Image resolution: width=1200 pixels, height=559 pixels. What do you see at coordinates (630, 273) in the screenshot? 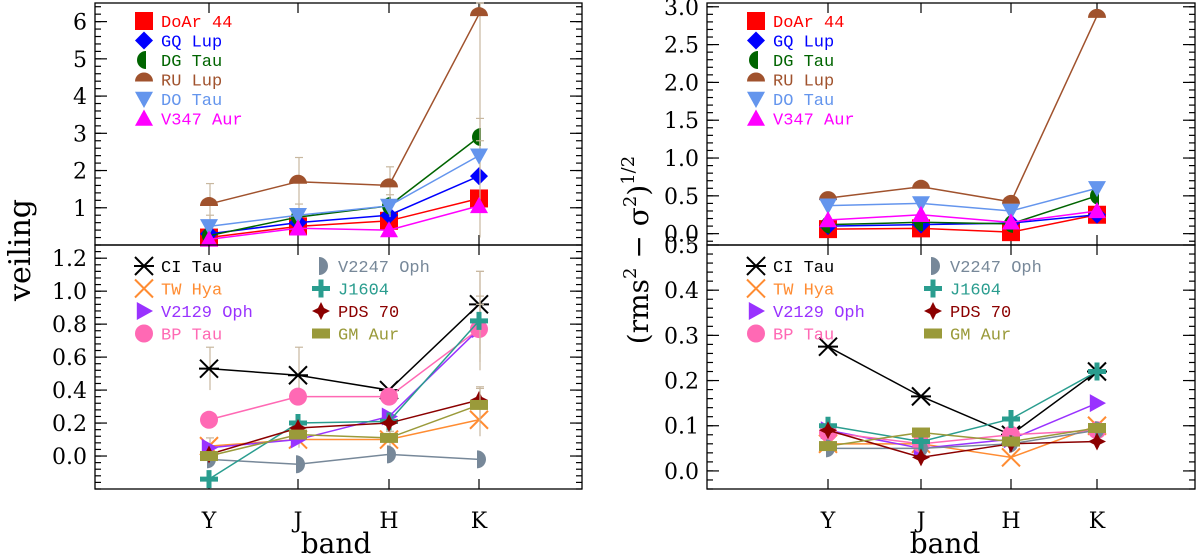
I see `right-ylabel-sup1: 2` at bounding box center [630, 273].